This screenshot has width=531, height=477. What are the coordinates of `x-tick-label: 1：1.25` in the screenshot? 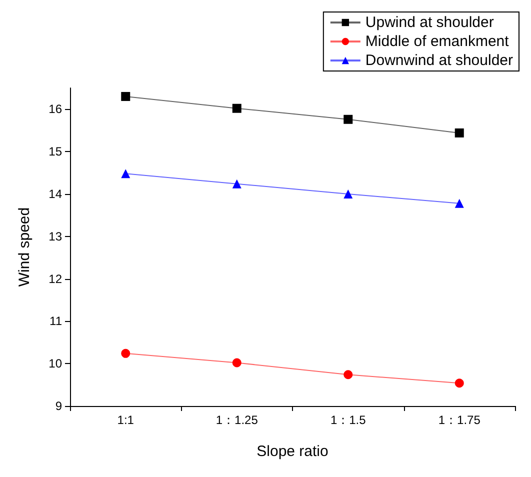 It's located at (237, 420).